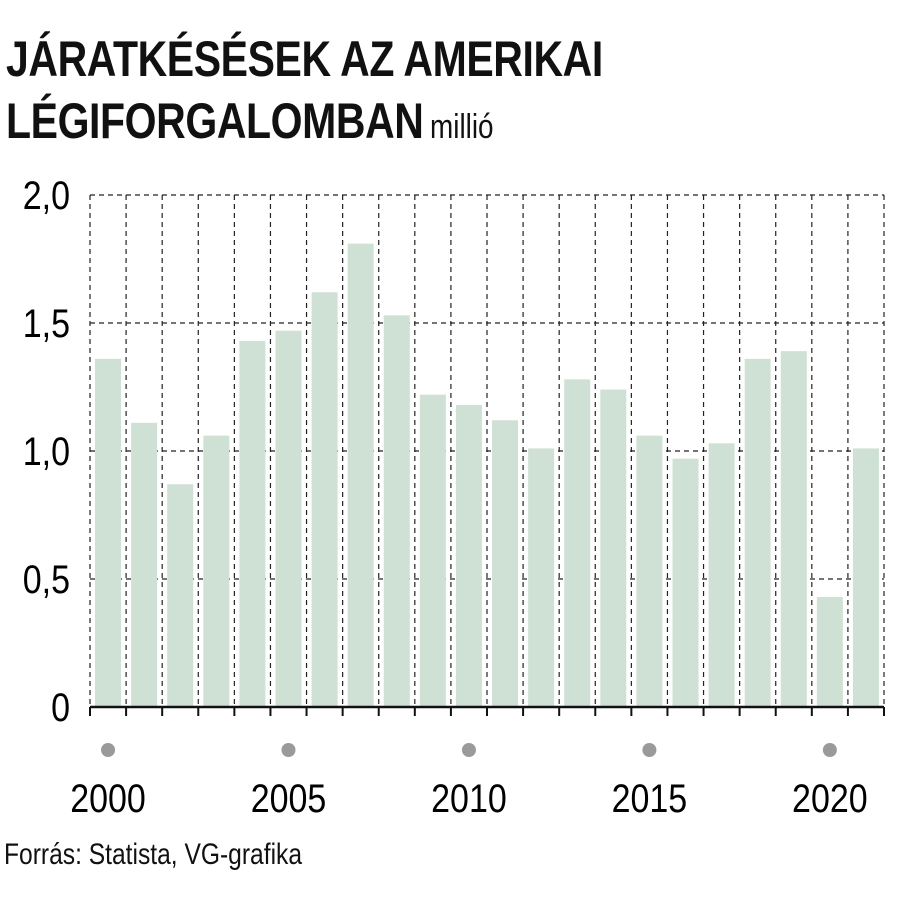 This screenshot has height=900, width=900. What do you see at coordinates (829, 651) in the screenshot?
I see `bar-2020` at bounding box center [829, 651].